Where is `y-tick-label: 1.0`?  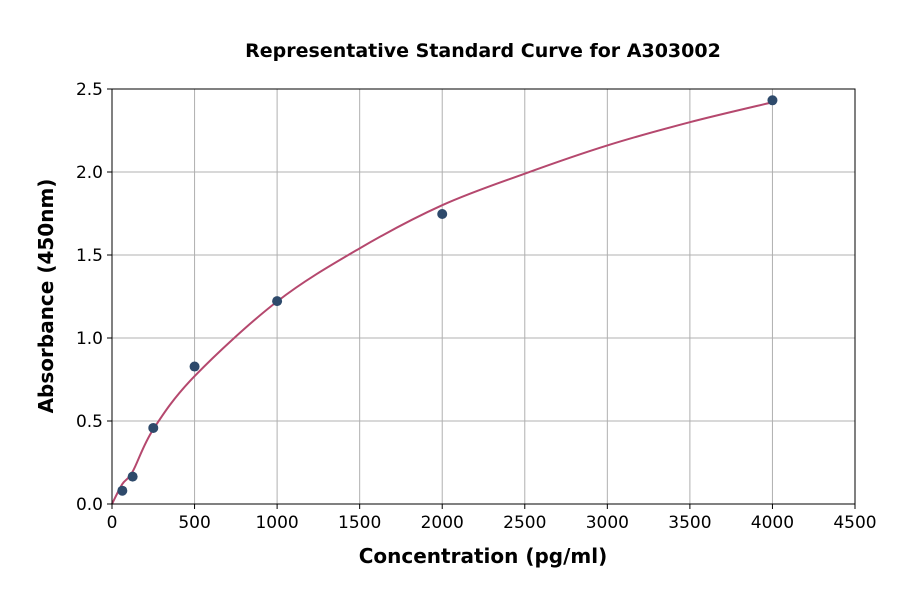 y-tick-label: 1.0 is located at coordinates (89, 339).